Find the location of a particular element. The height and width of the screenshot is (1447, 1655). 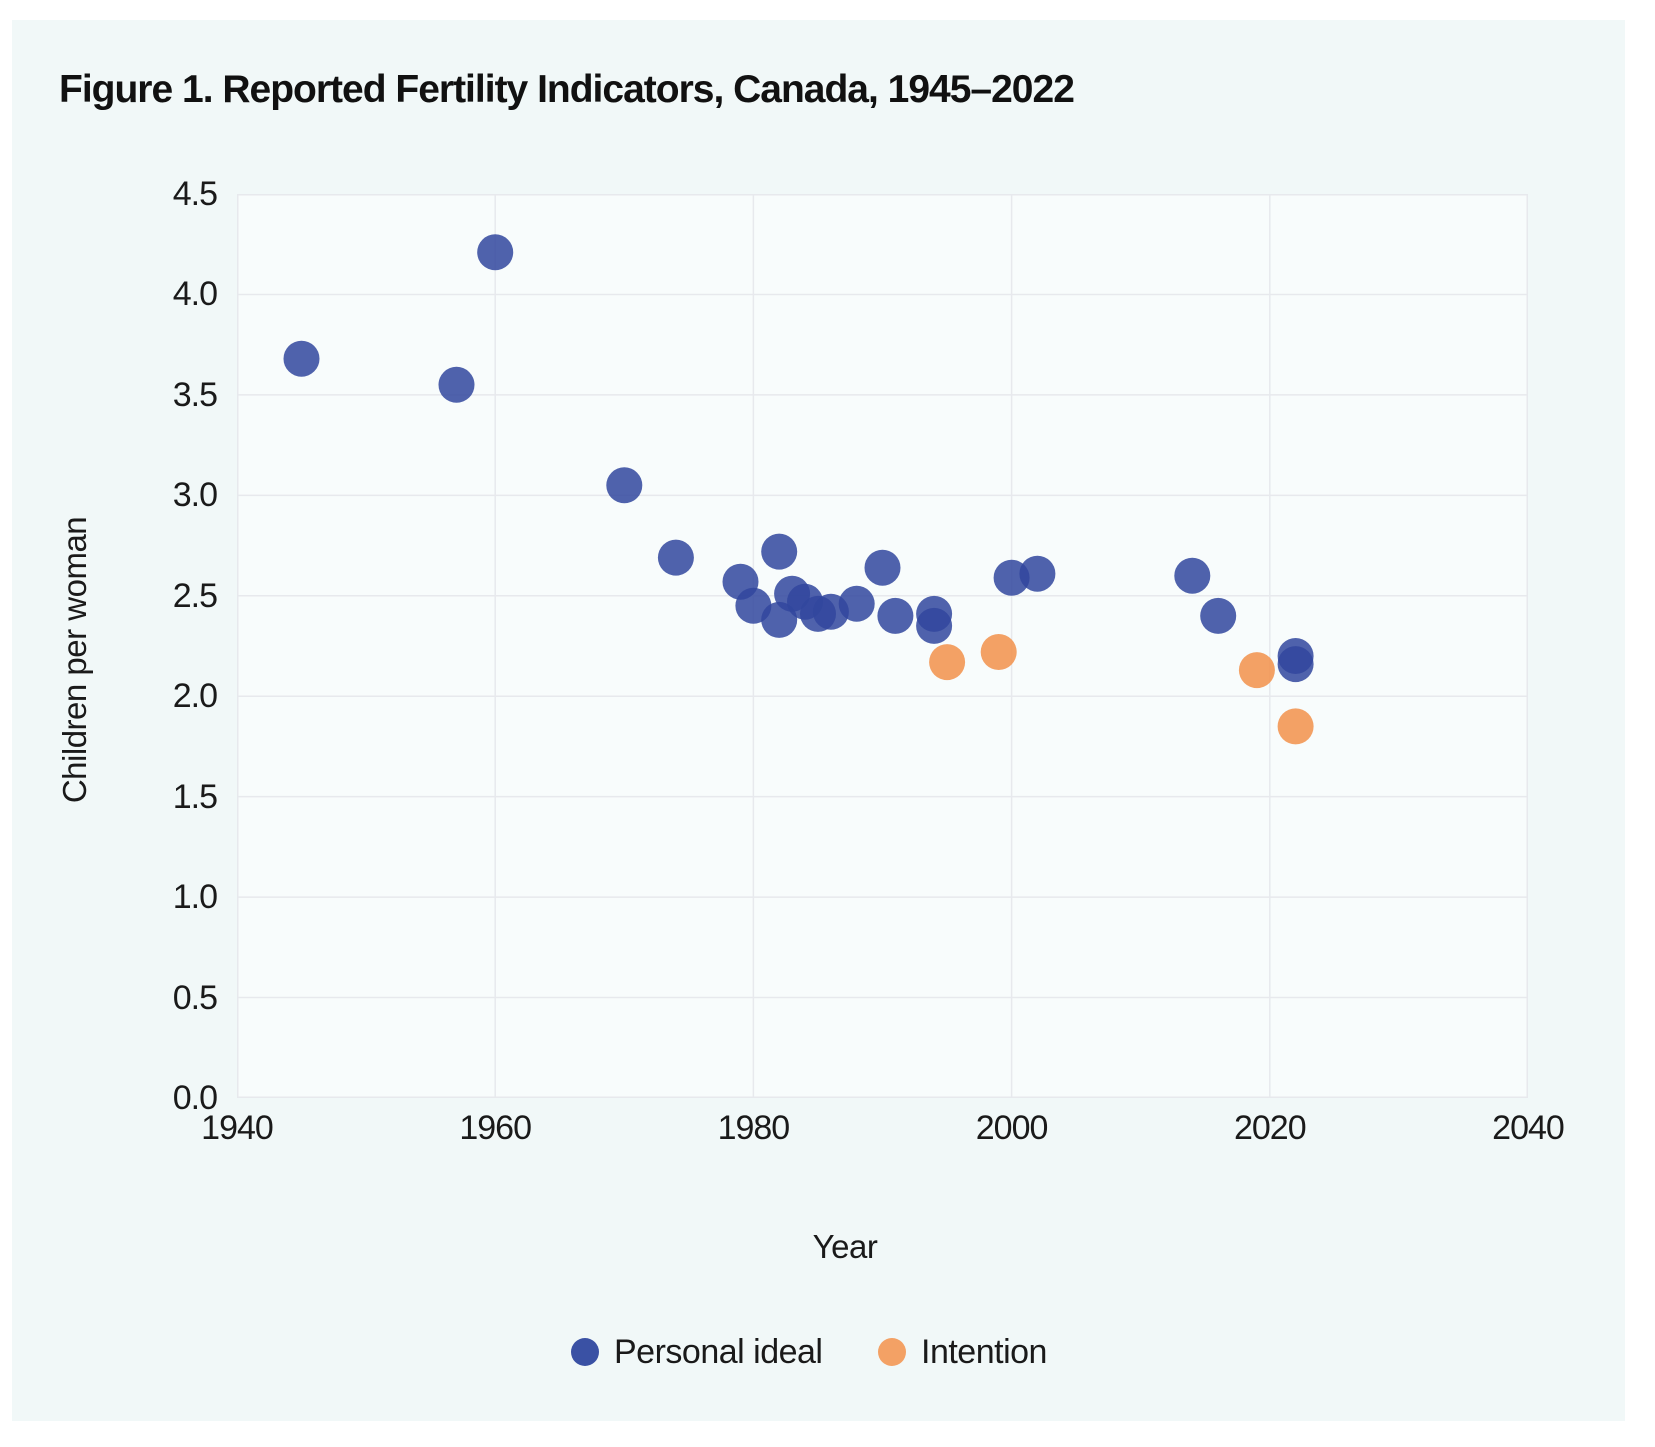

x-tick-label: 2040 is located at coordinates (1528, 1128).